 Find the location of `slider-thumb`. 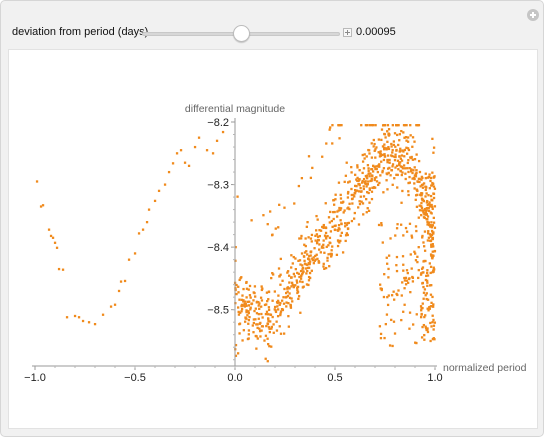

slider-thumb is located at coordinates (241, 33).